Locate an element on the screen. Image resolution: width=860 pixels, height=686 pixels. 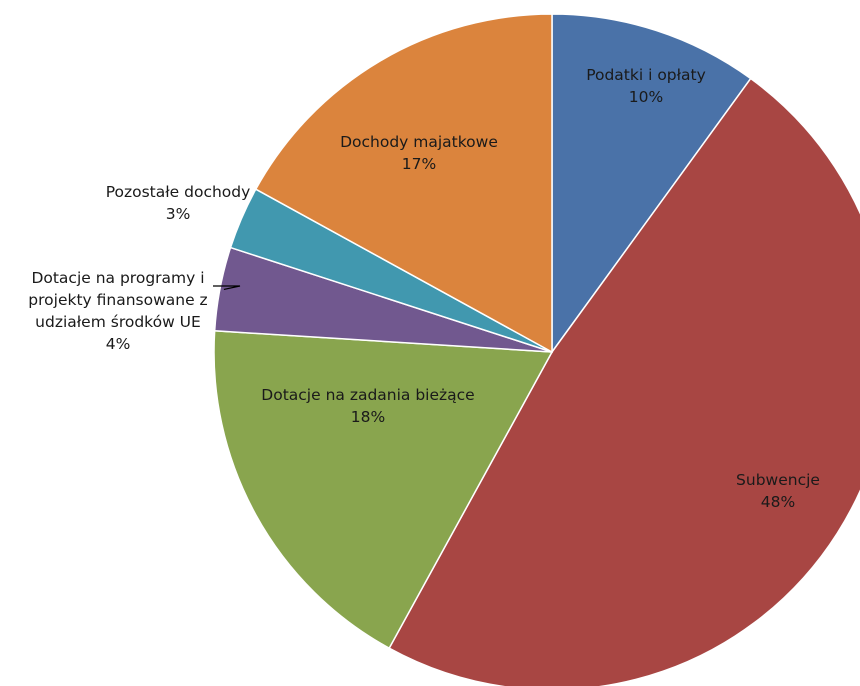
leader-lines is located at coordinates (227, 287).